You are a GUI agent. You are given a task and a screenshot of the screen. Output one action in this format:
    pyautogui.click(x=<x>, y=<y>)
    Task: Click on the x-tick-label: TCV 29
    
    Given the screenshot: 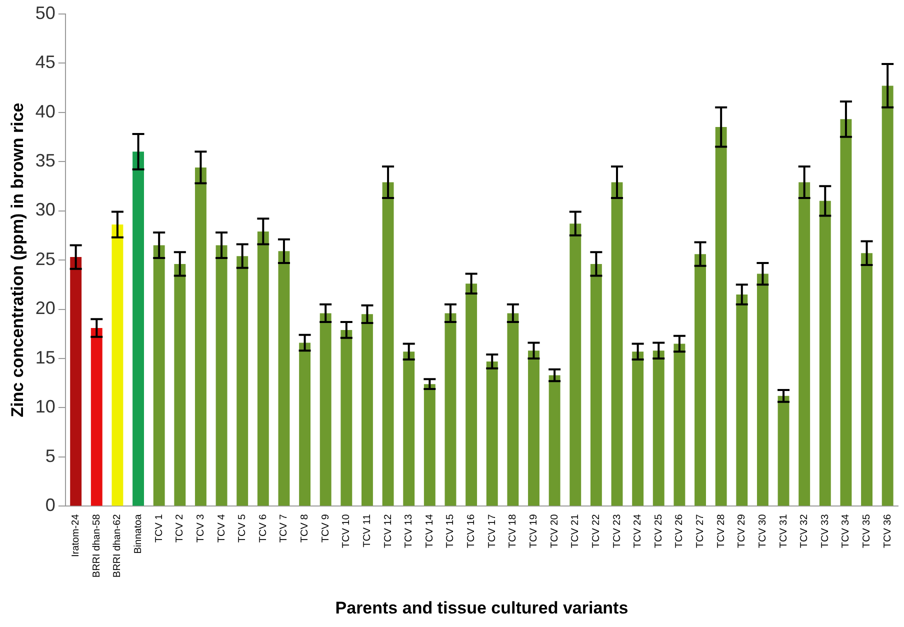 What is the action you would take?
    pyautogui.click(x=742, y=531)
    